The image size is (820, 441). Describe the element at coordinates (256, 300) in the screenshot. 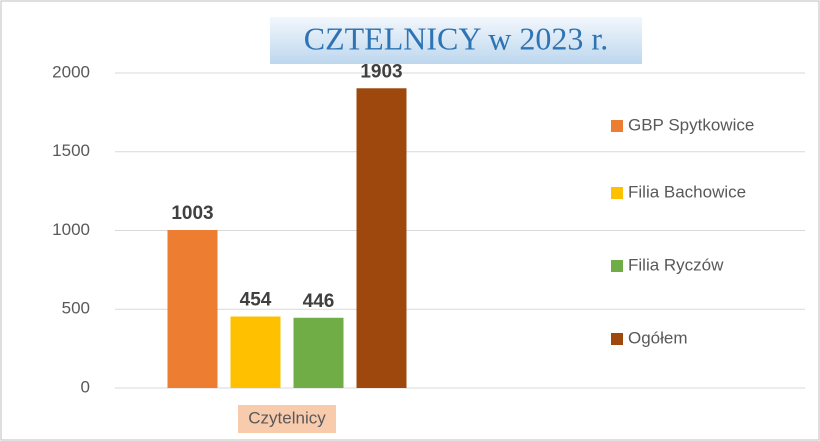

I see `data-label: 454` at that location.